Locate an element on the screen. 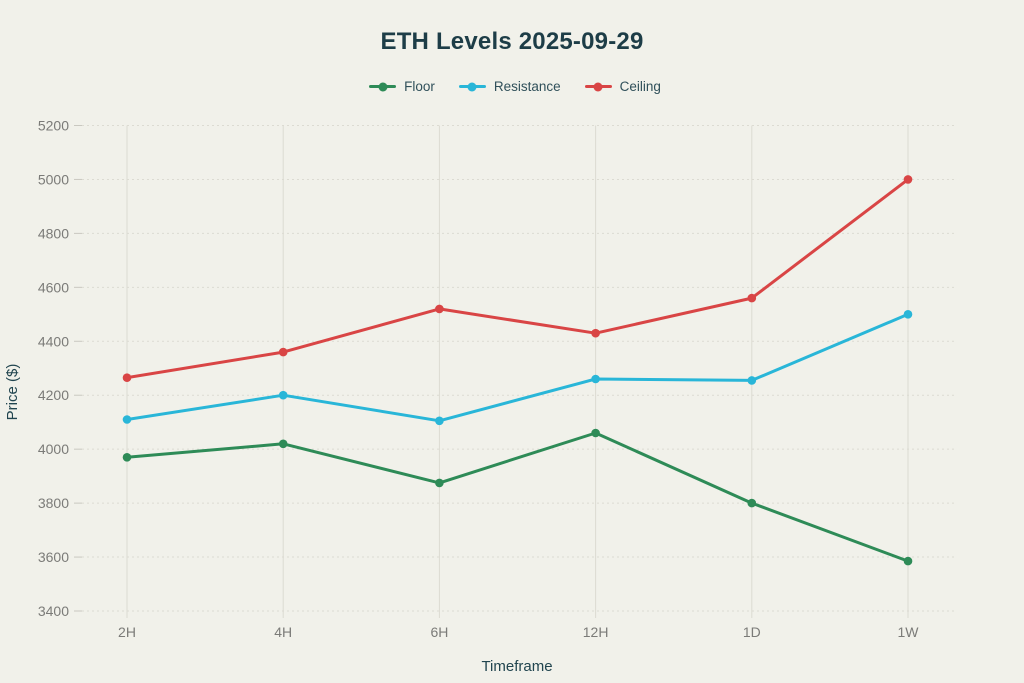  x-tick-label: 1W is located at coordinates (909, 632).